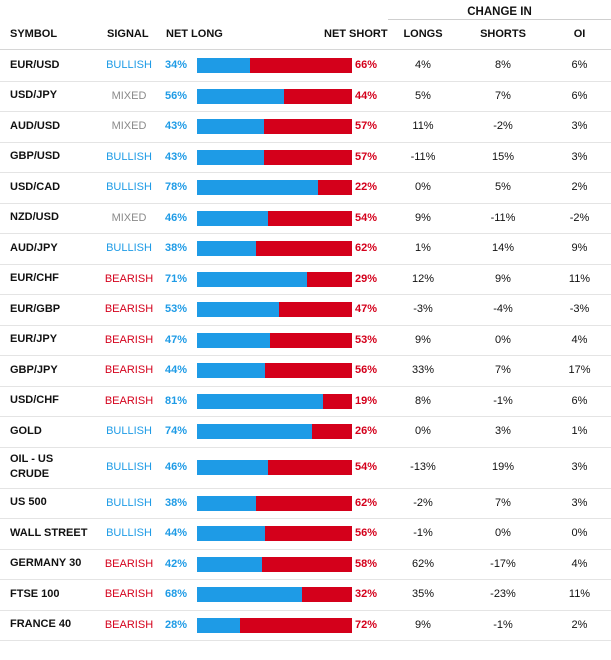  I want to click on longs-change: 33%, so click(423, 370).